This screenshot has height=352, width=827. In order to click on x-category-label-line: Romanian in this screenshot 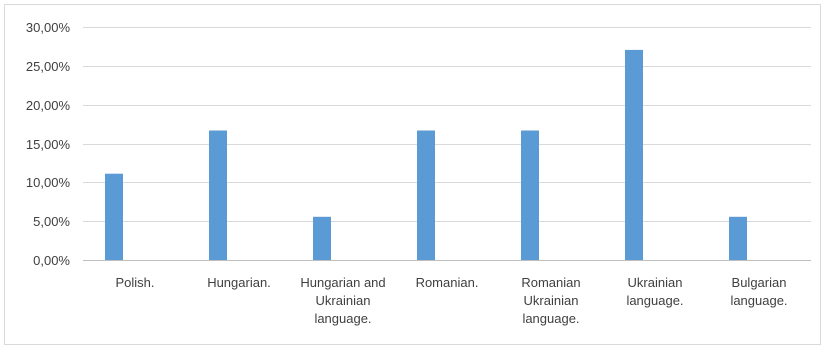, I will do `click(550, 282)`.